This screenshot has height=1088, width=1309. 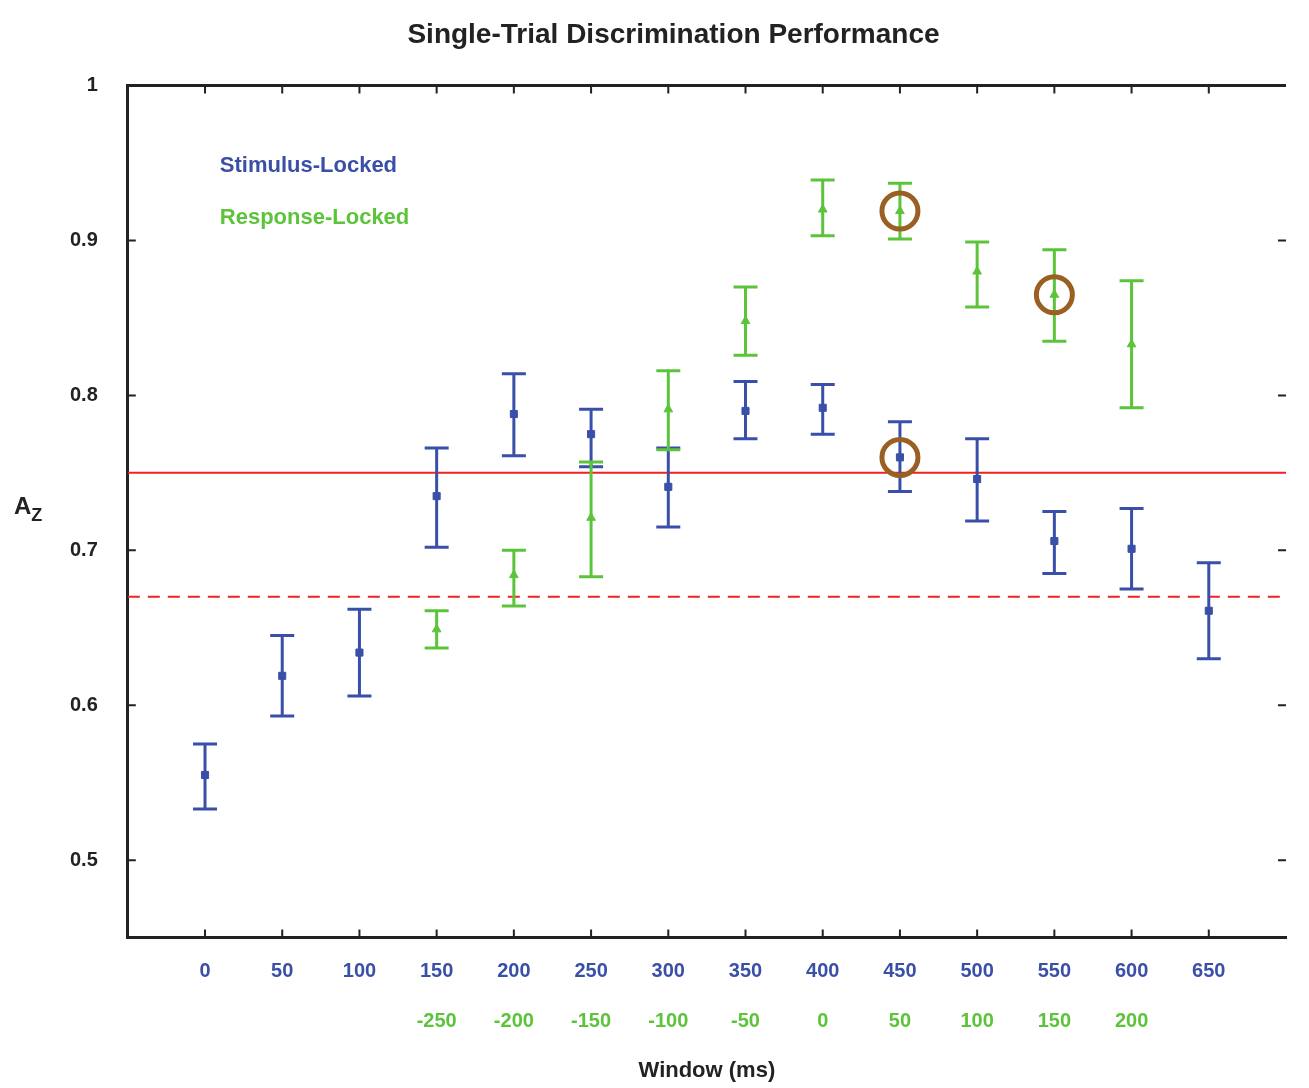 What do you see at coordinates (359, 970) in the screenshot?
I see `x-tick-label: 100` at bounding box center [359, 970].